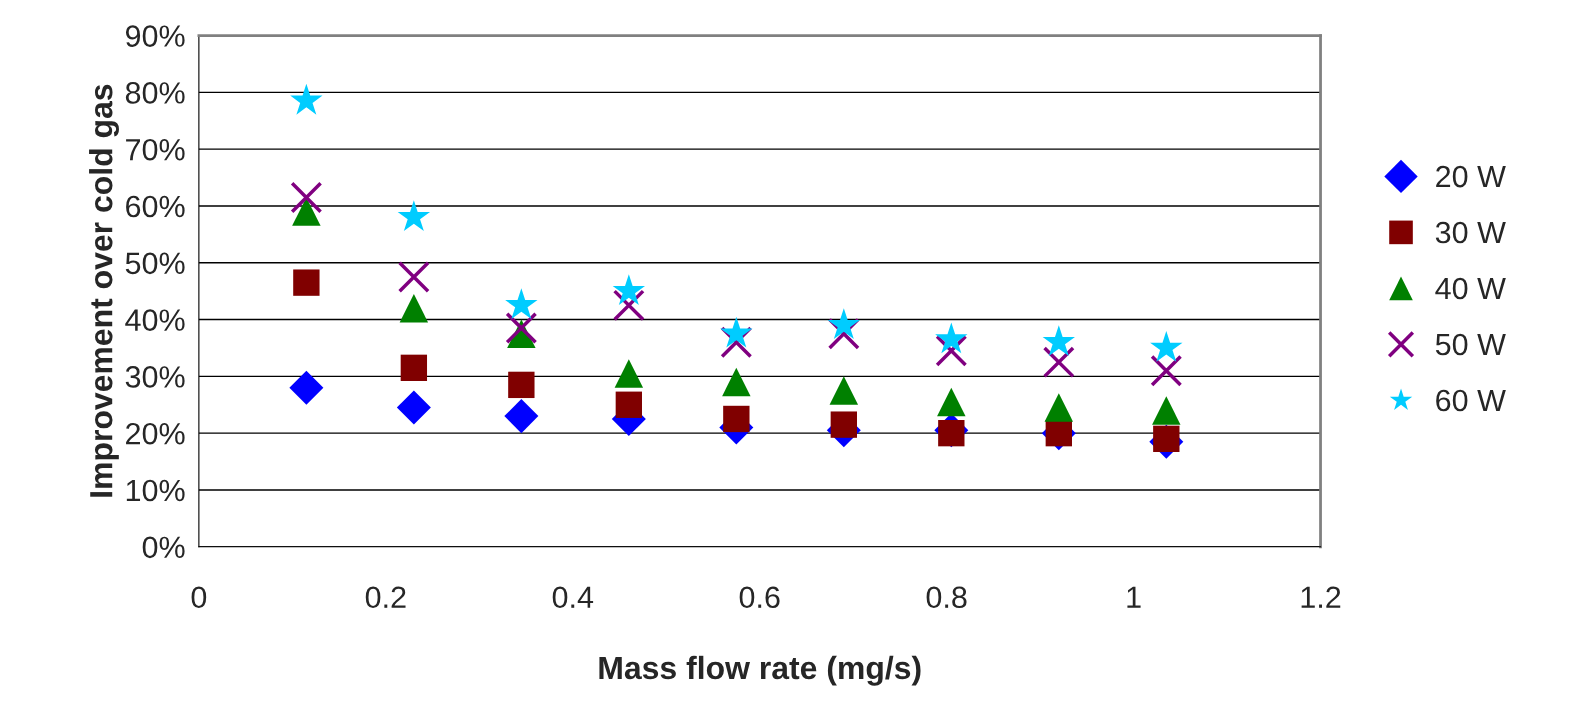 This screenshot has height=711, width=1591. What do you see at coordinates (1134, 597) in the screenshot?
I see `x-tick-label: 1` at bounding box center [1134, 597].